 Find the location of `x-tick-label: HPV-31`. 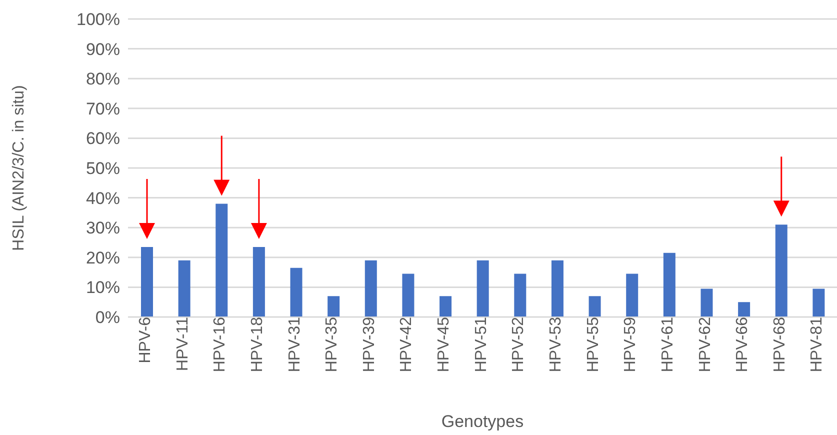

x-tick-label: HPV-31 is located at coordinates (295, 344).